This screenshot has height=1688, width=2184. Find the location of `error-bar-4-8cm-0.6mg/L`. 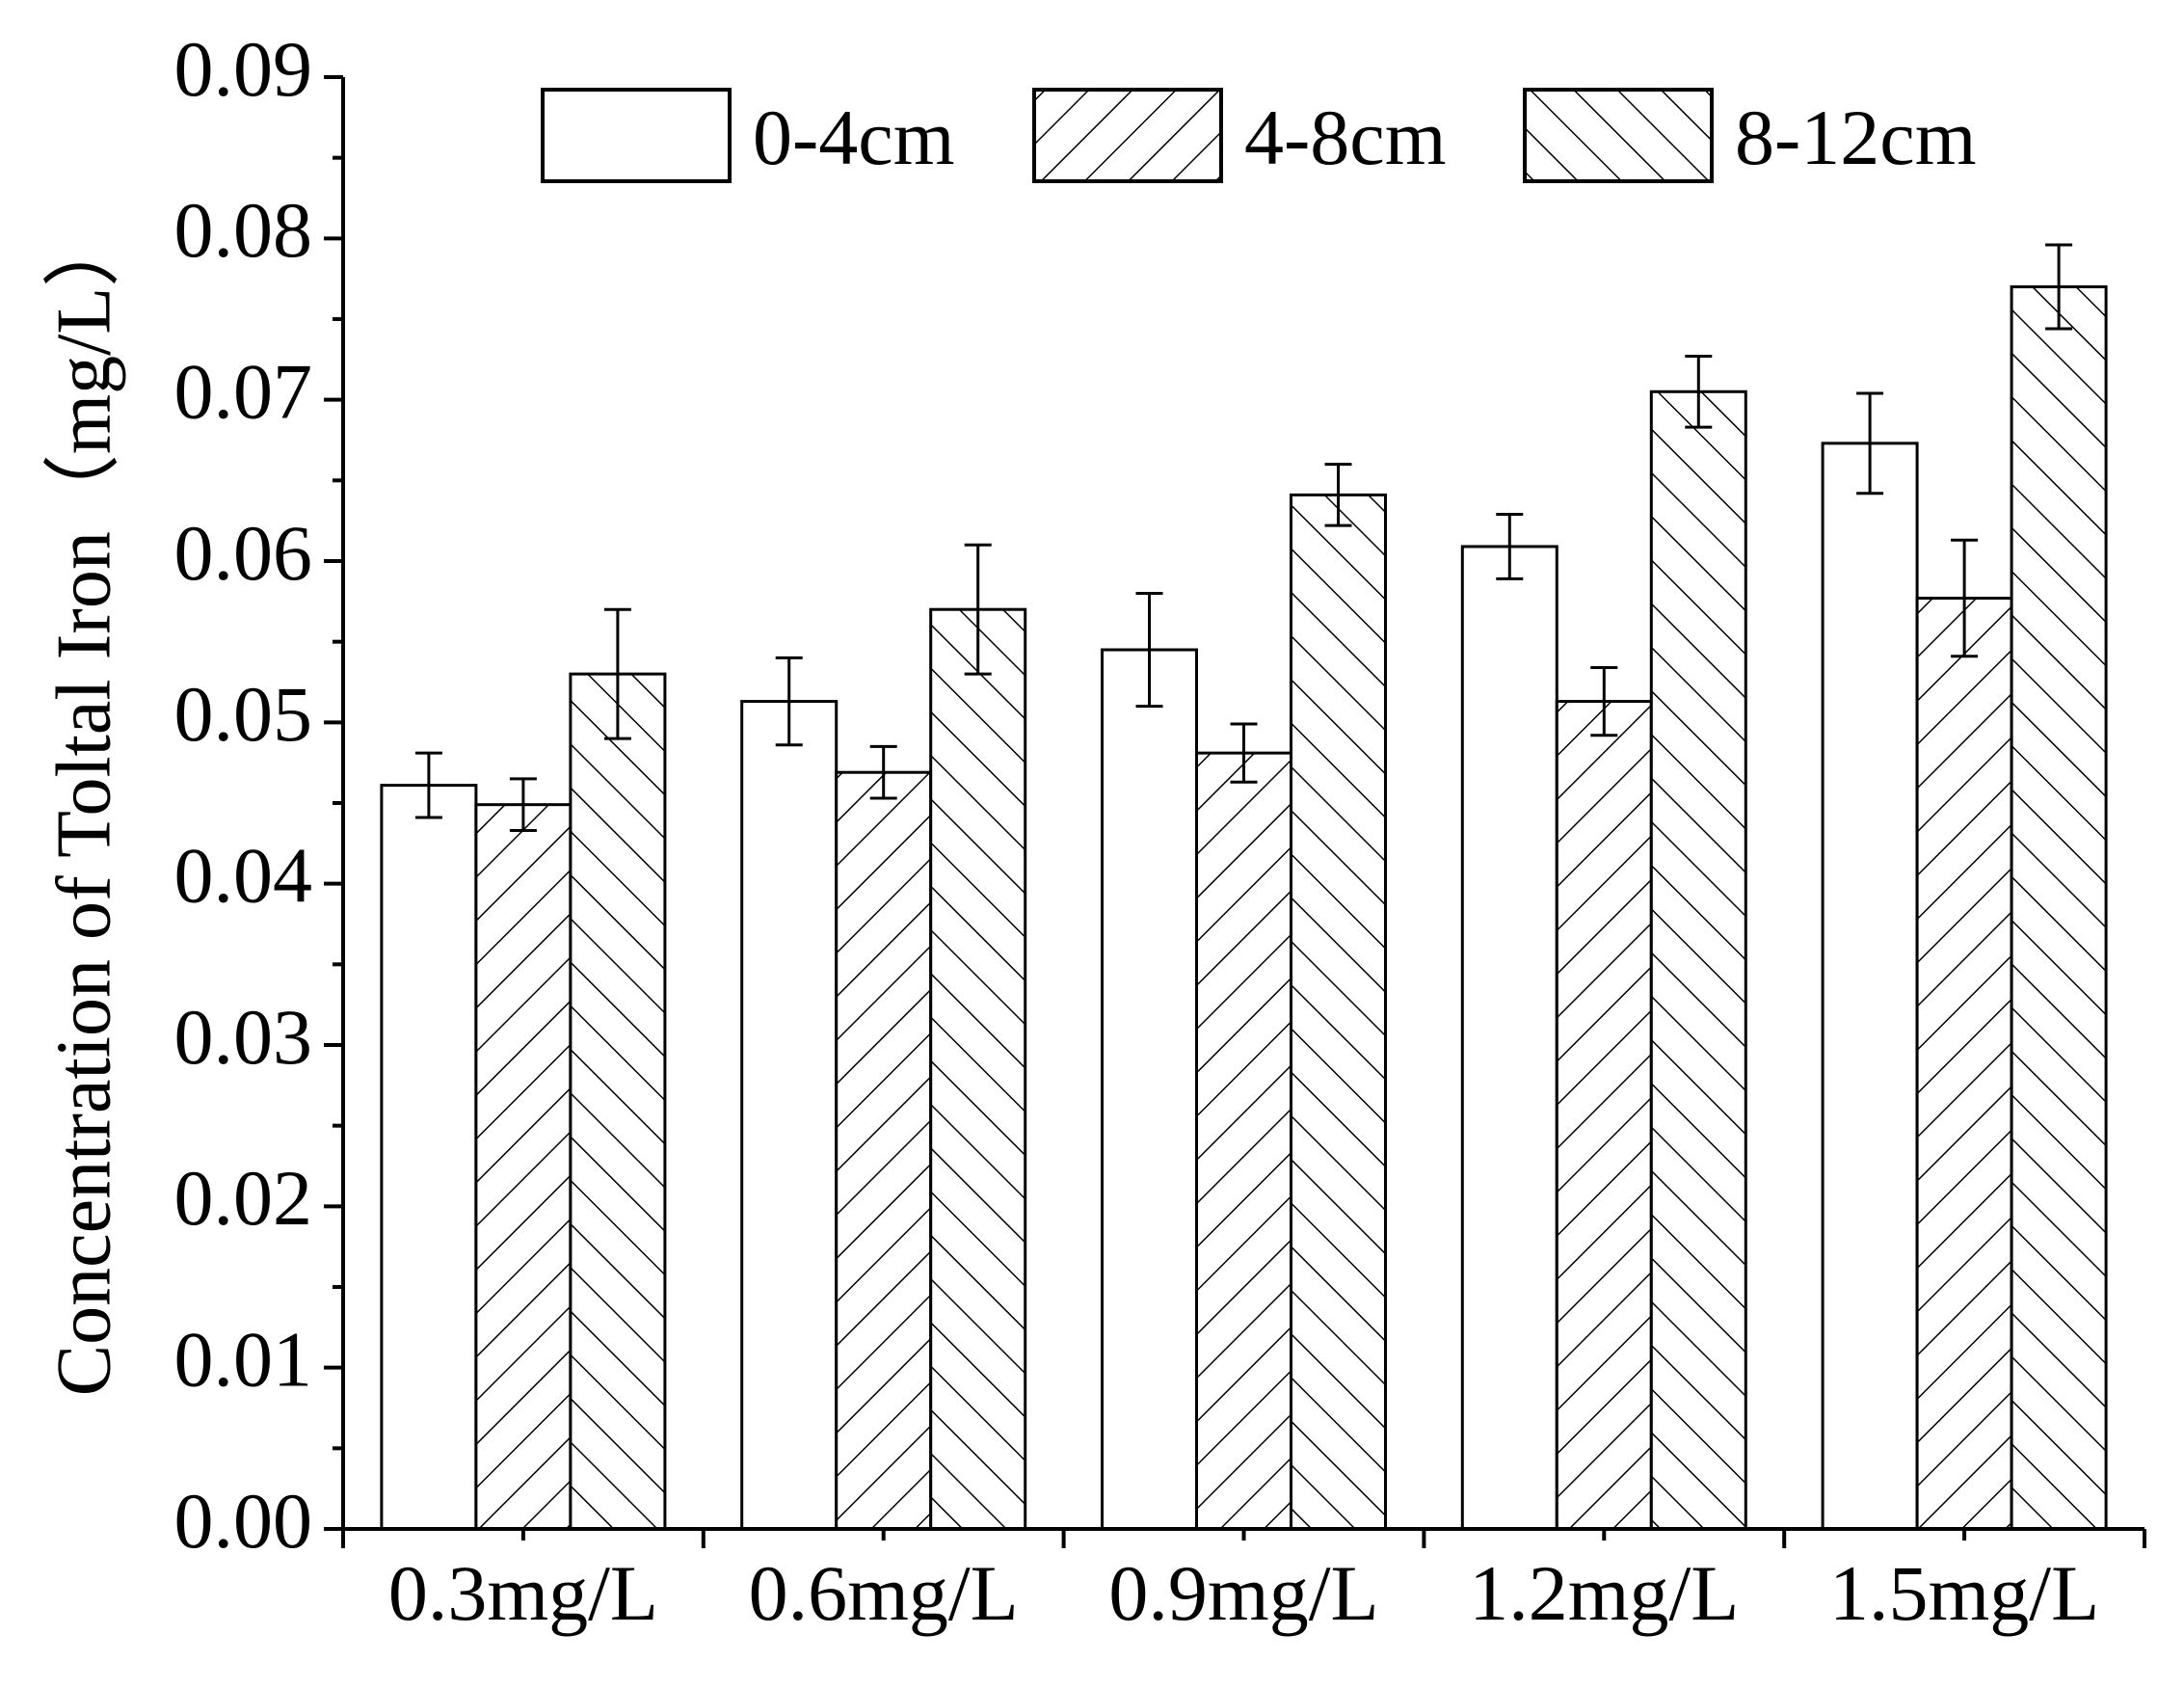

error-bar-4-8cm-0.6mg/L is located at coordinates (883, 772).